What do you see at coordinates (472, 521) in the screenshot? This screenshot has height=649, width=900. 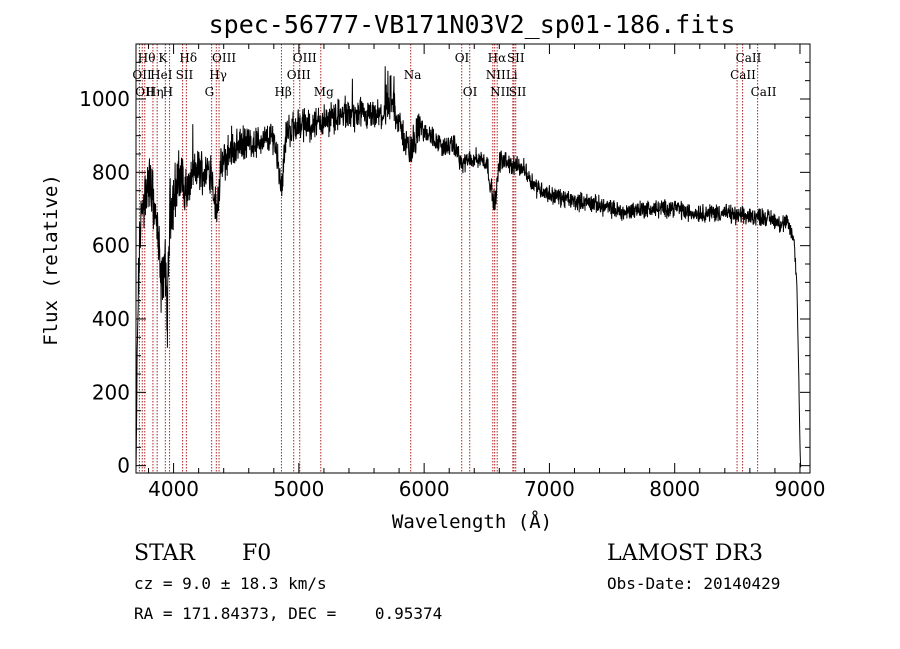 I see `x-axis-label: Wavelength (Å)` at bounding box center [472, 521].